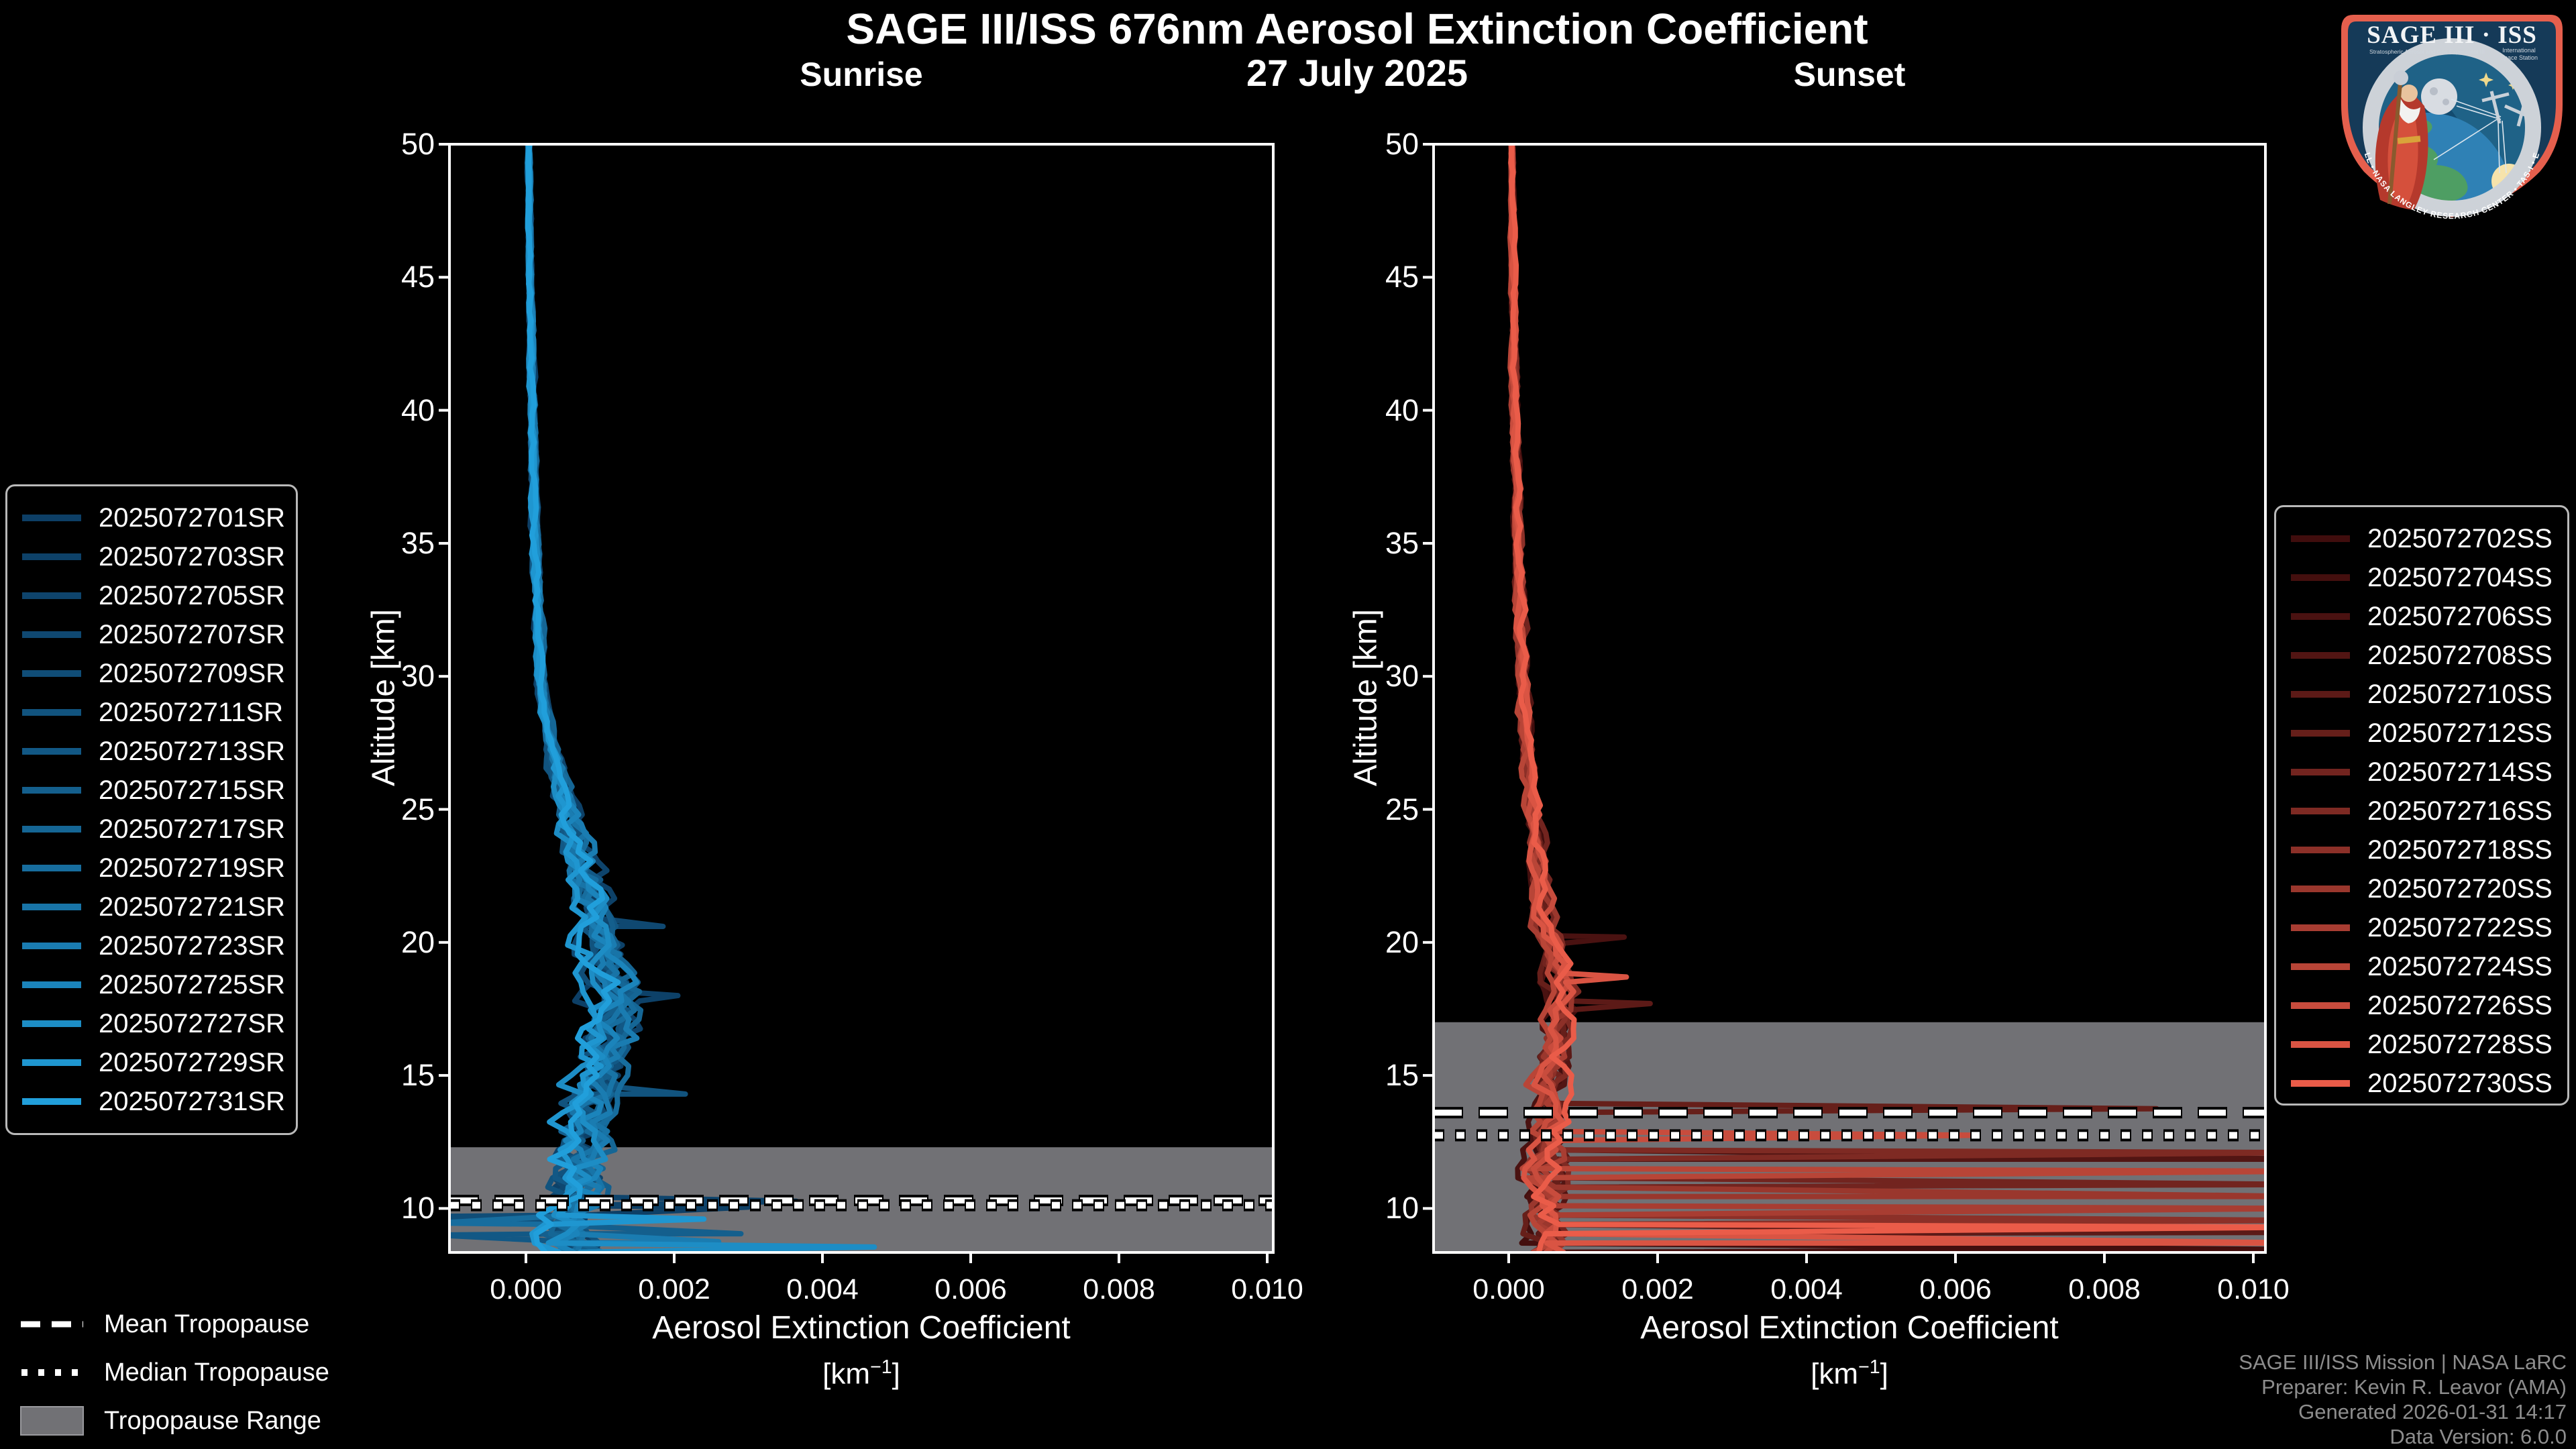  I want to click on ytick-label-sunset: 30, so click(1402, 676).